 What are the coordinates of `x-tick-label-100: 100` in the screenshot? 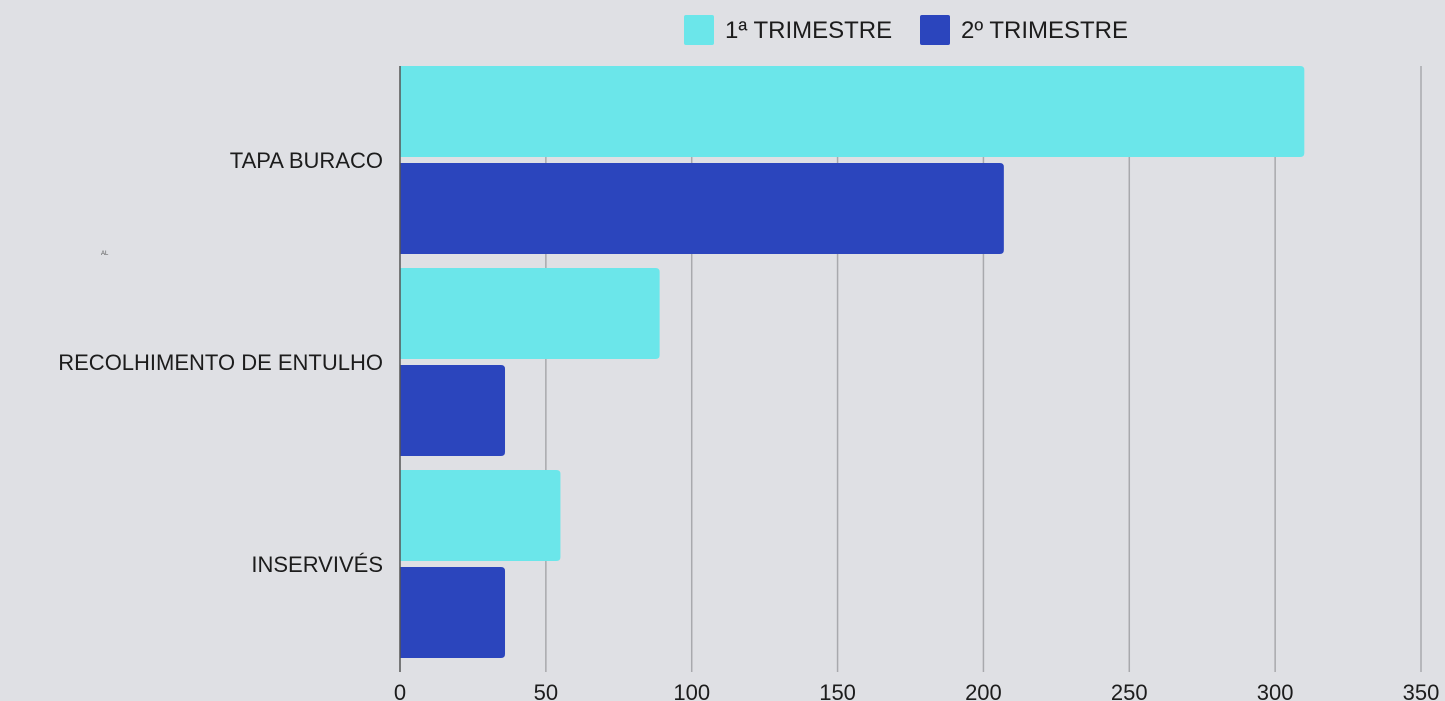 It's located at (691, 690).